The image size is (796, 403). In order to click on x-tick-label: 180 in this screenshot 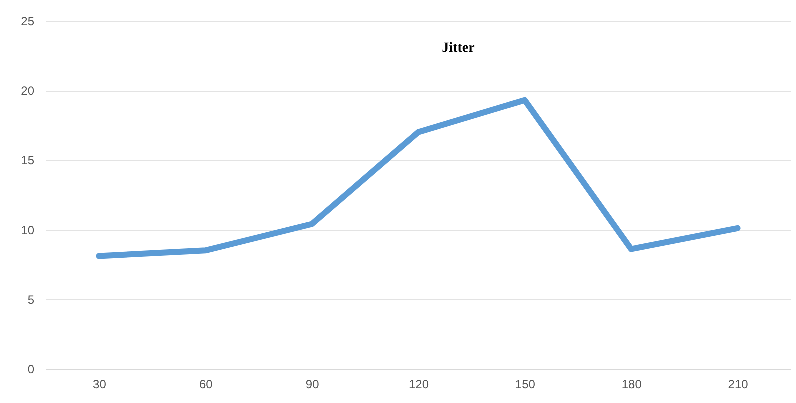, I will do `click(632, 385)`.